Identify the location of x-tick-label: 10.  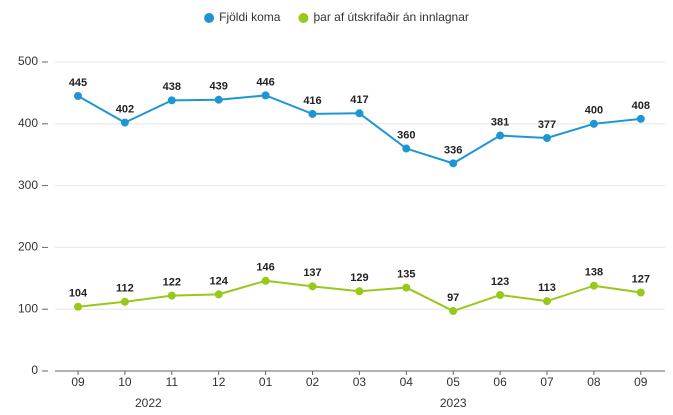
(125, 382).